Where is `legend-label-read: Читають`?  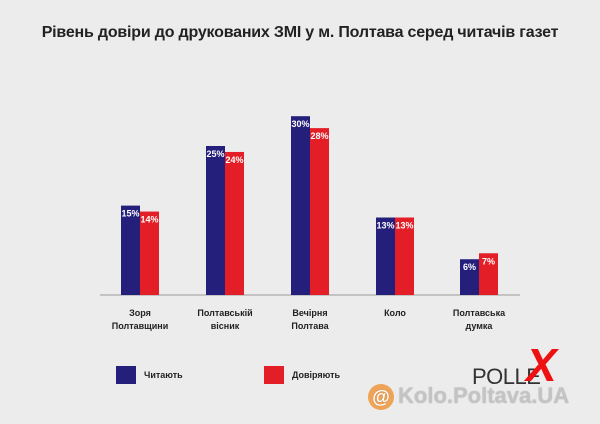
legend-label-read: Читають is located at coordinates (163, 375).